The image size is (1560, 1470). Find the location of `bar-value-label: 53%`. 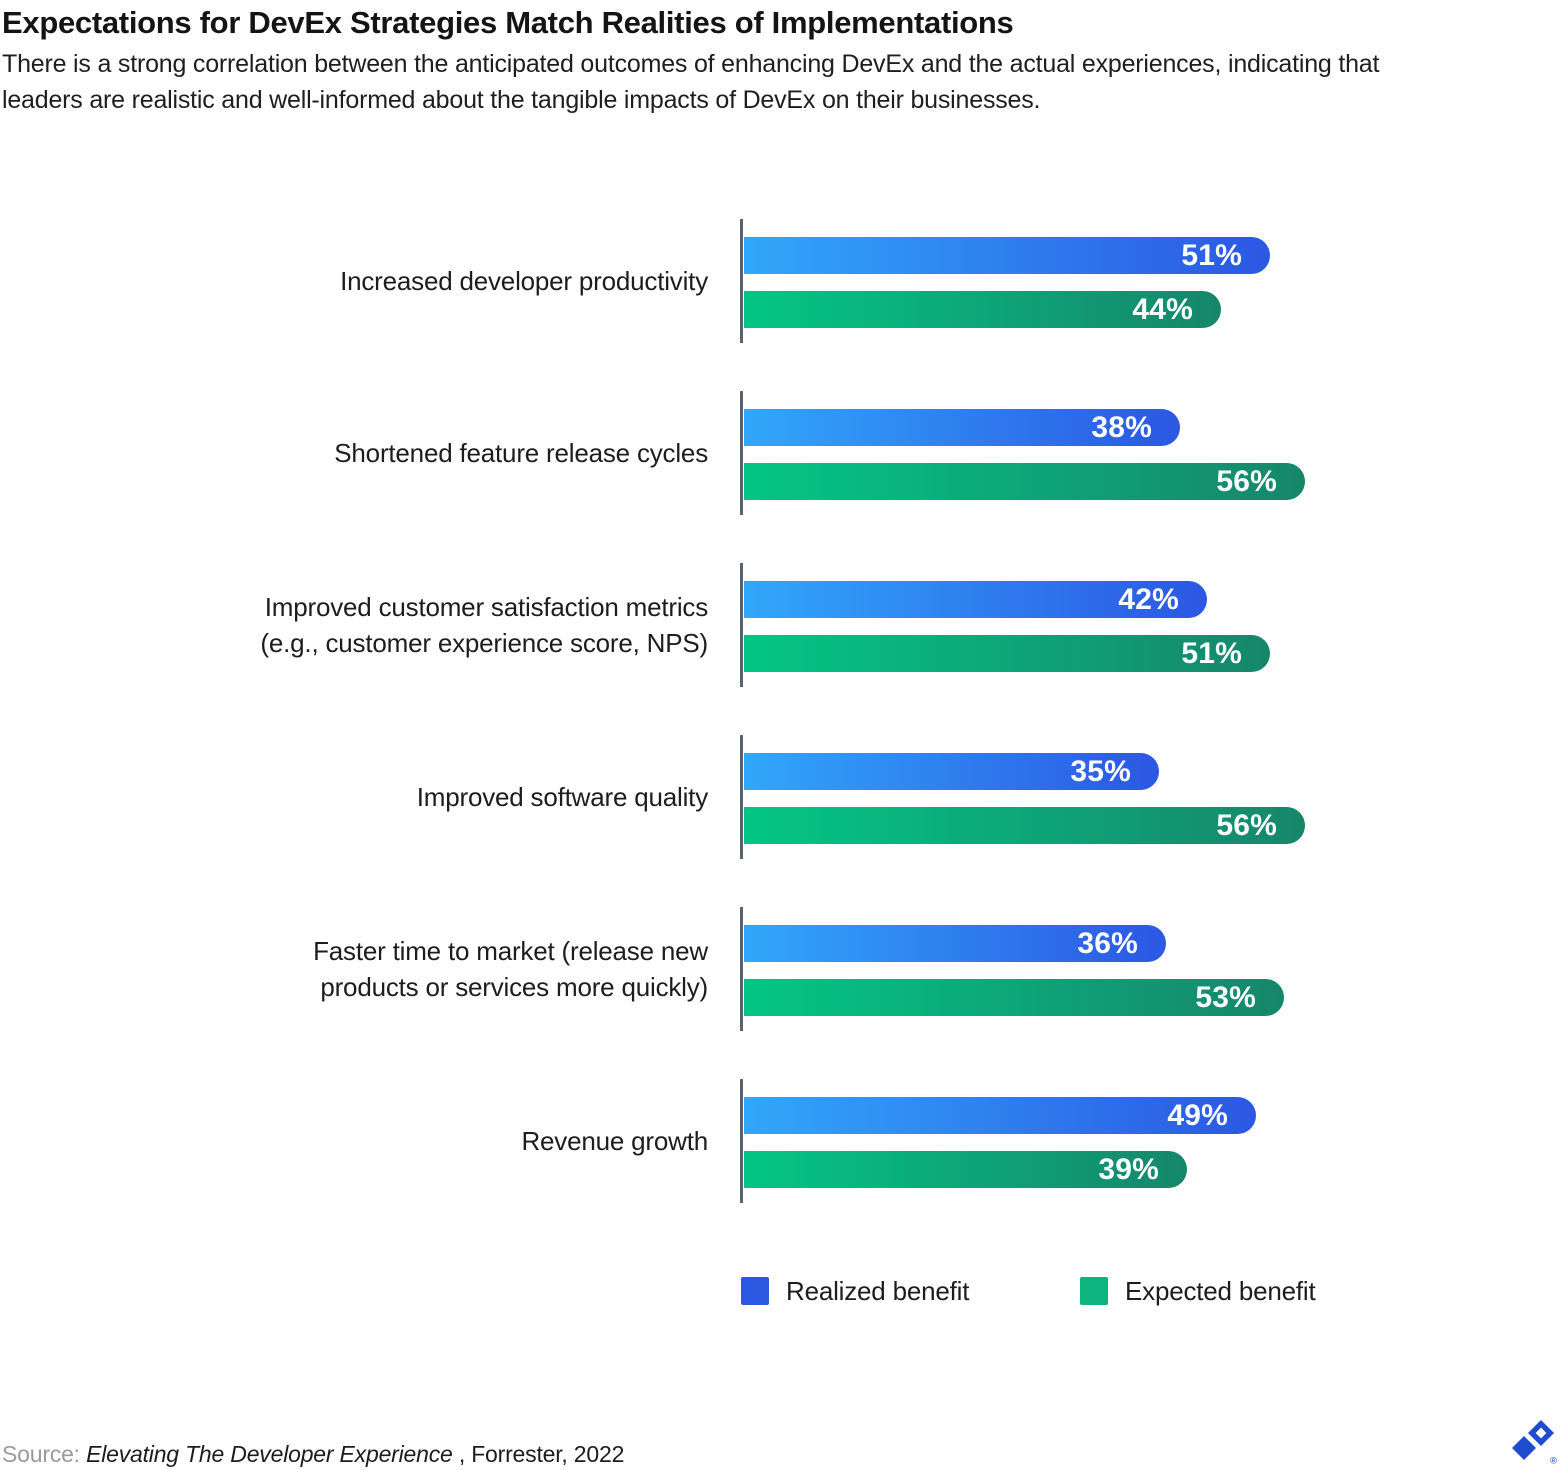

bar-value-label: 53% is located at coordinates (1225, 997).